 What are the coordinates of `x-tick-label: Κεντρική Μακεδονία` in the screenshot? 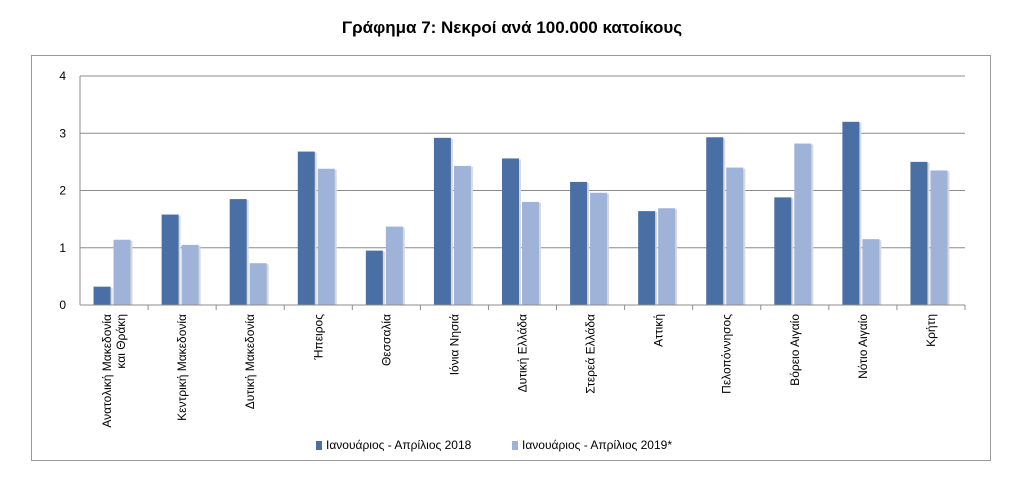 It's located at (182, 367).